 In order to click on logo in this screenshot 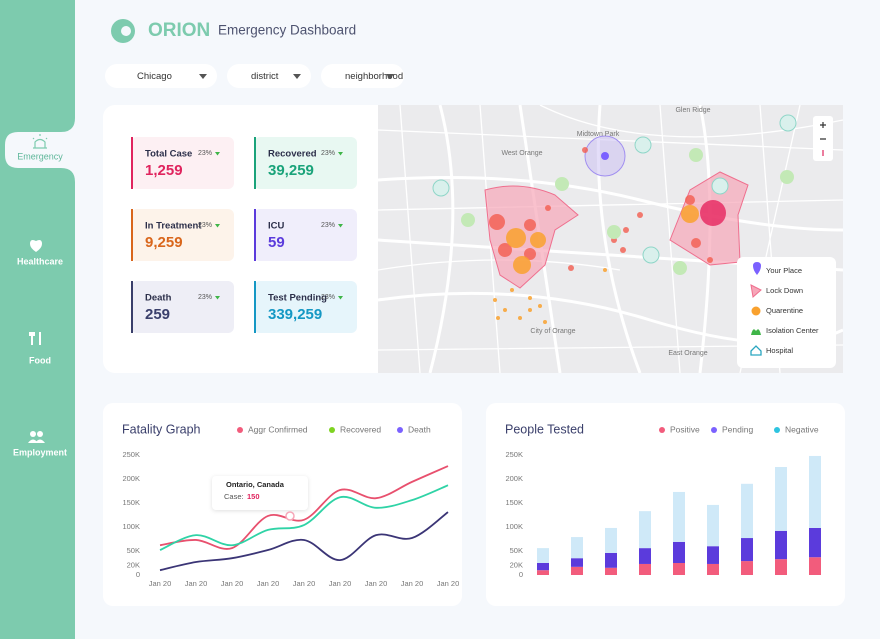, I will do `click(126, 31)`.